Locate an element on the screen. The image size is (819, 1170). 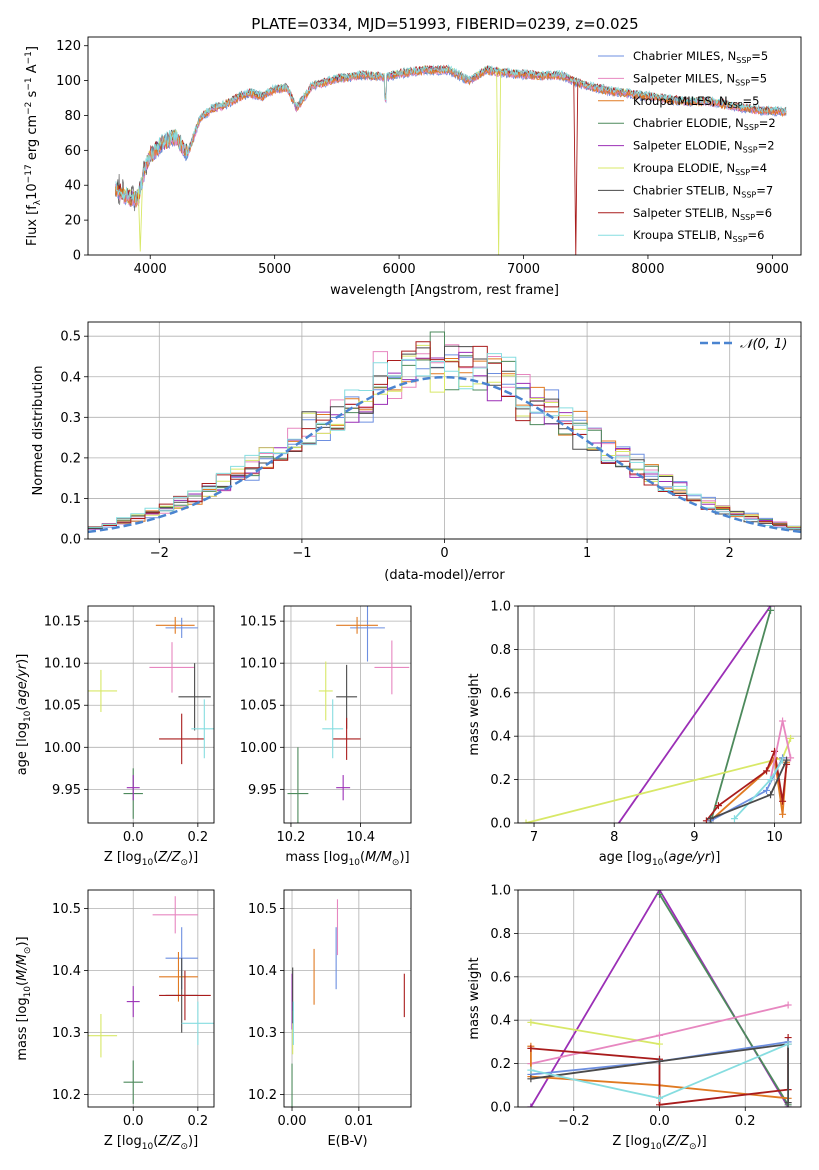
plot-area-mass_vs_ebv is located at coordinates (348, 1003).